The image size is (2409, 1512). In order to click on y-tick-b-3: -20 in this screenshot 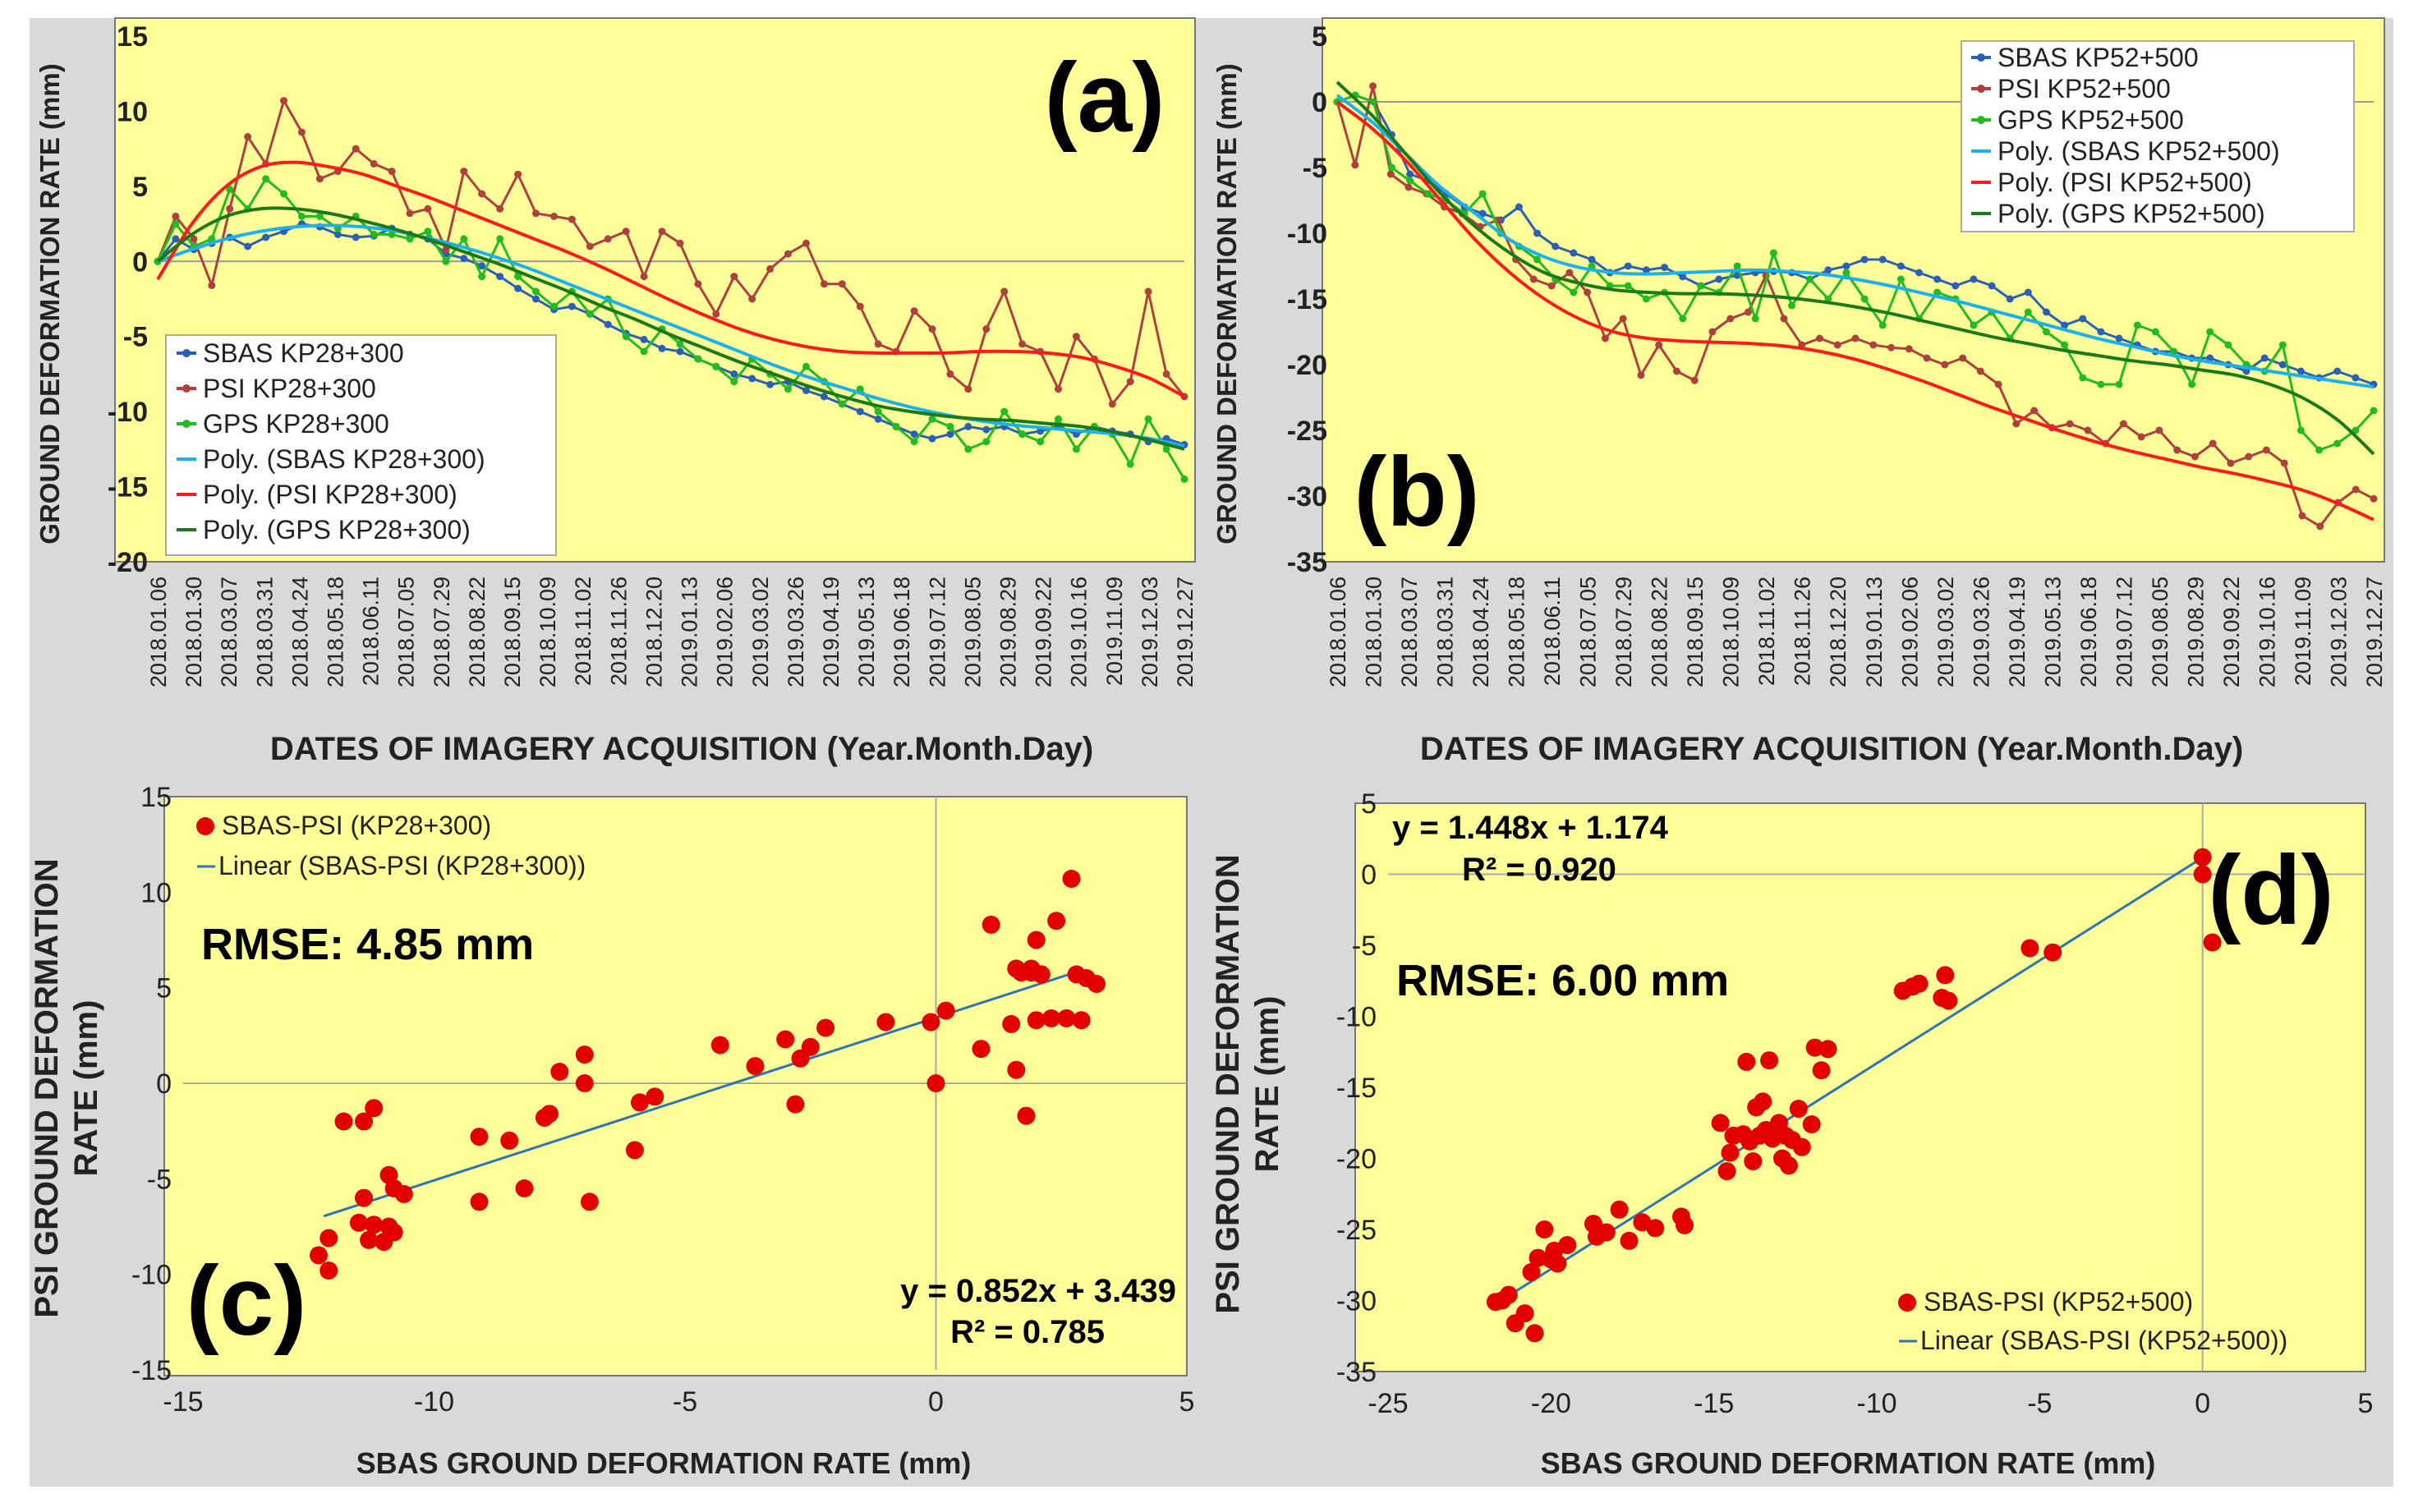, I will do `click(1307, 365)`.